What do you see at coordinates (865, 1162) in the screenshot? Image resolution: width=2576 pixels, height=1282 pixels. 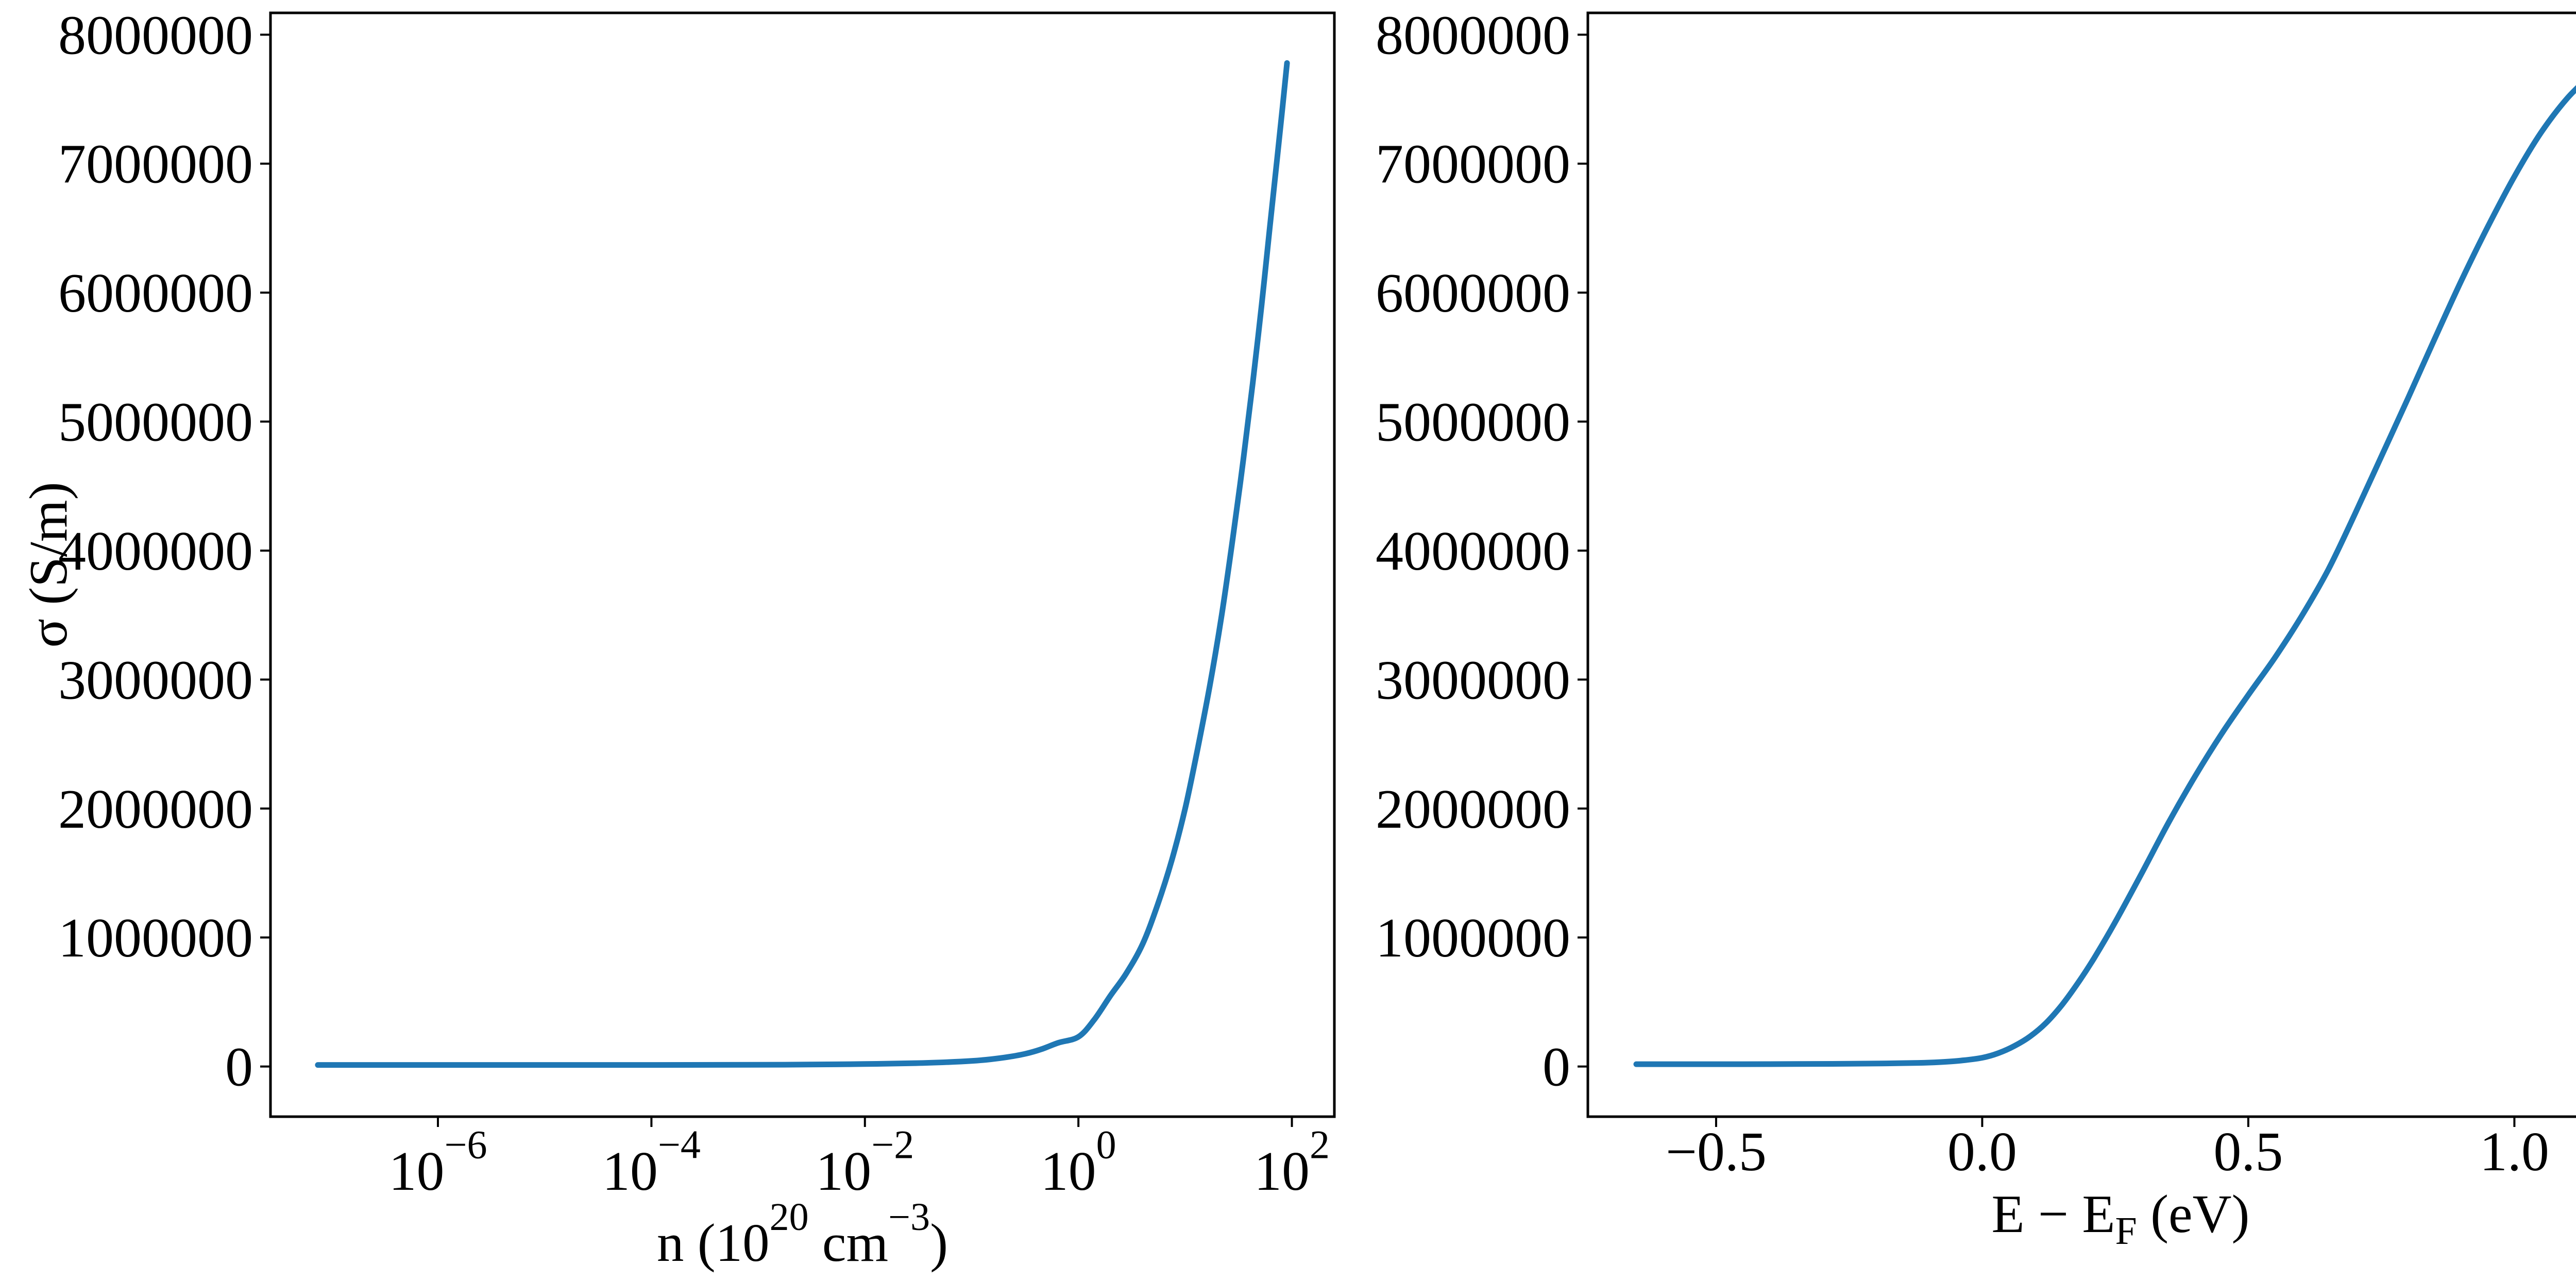 I see `x-tick-label: 10⁻²` at bounding box center [865, 1162].